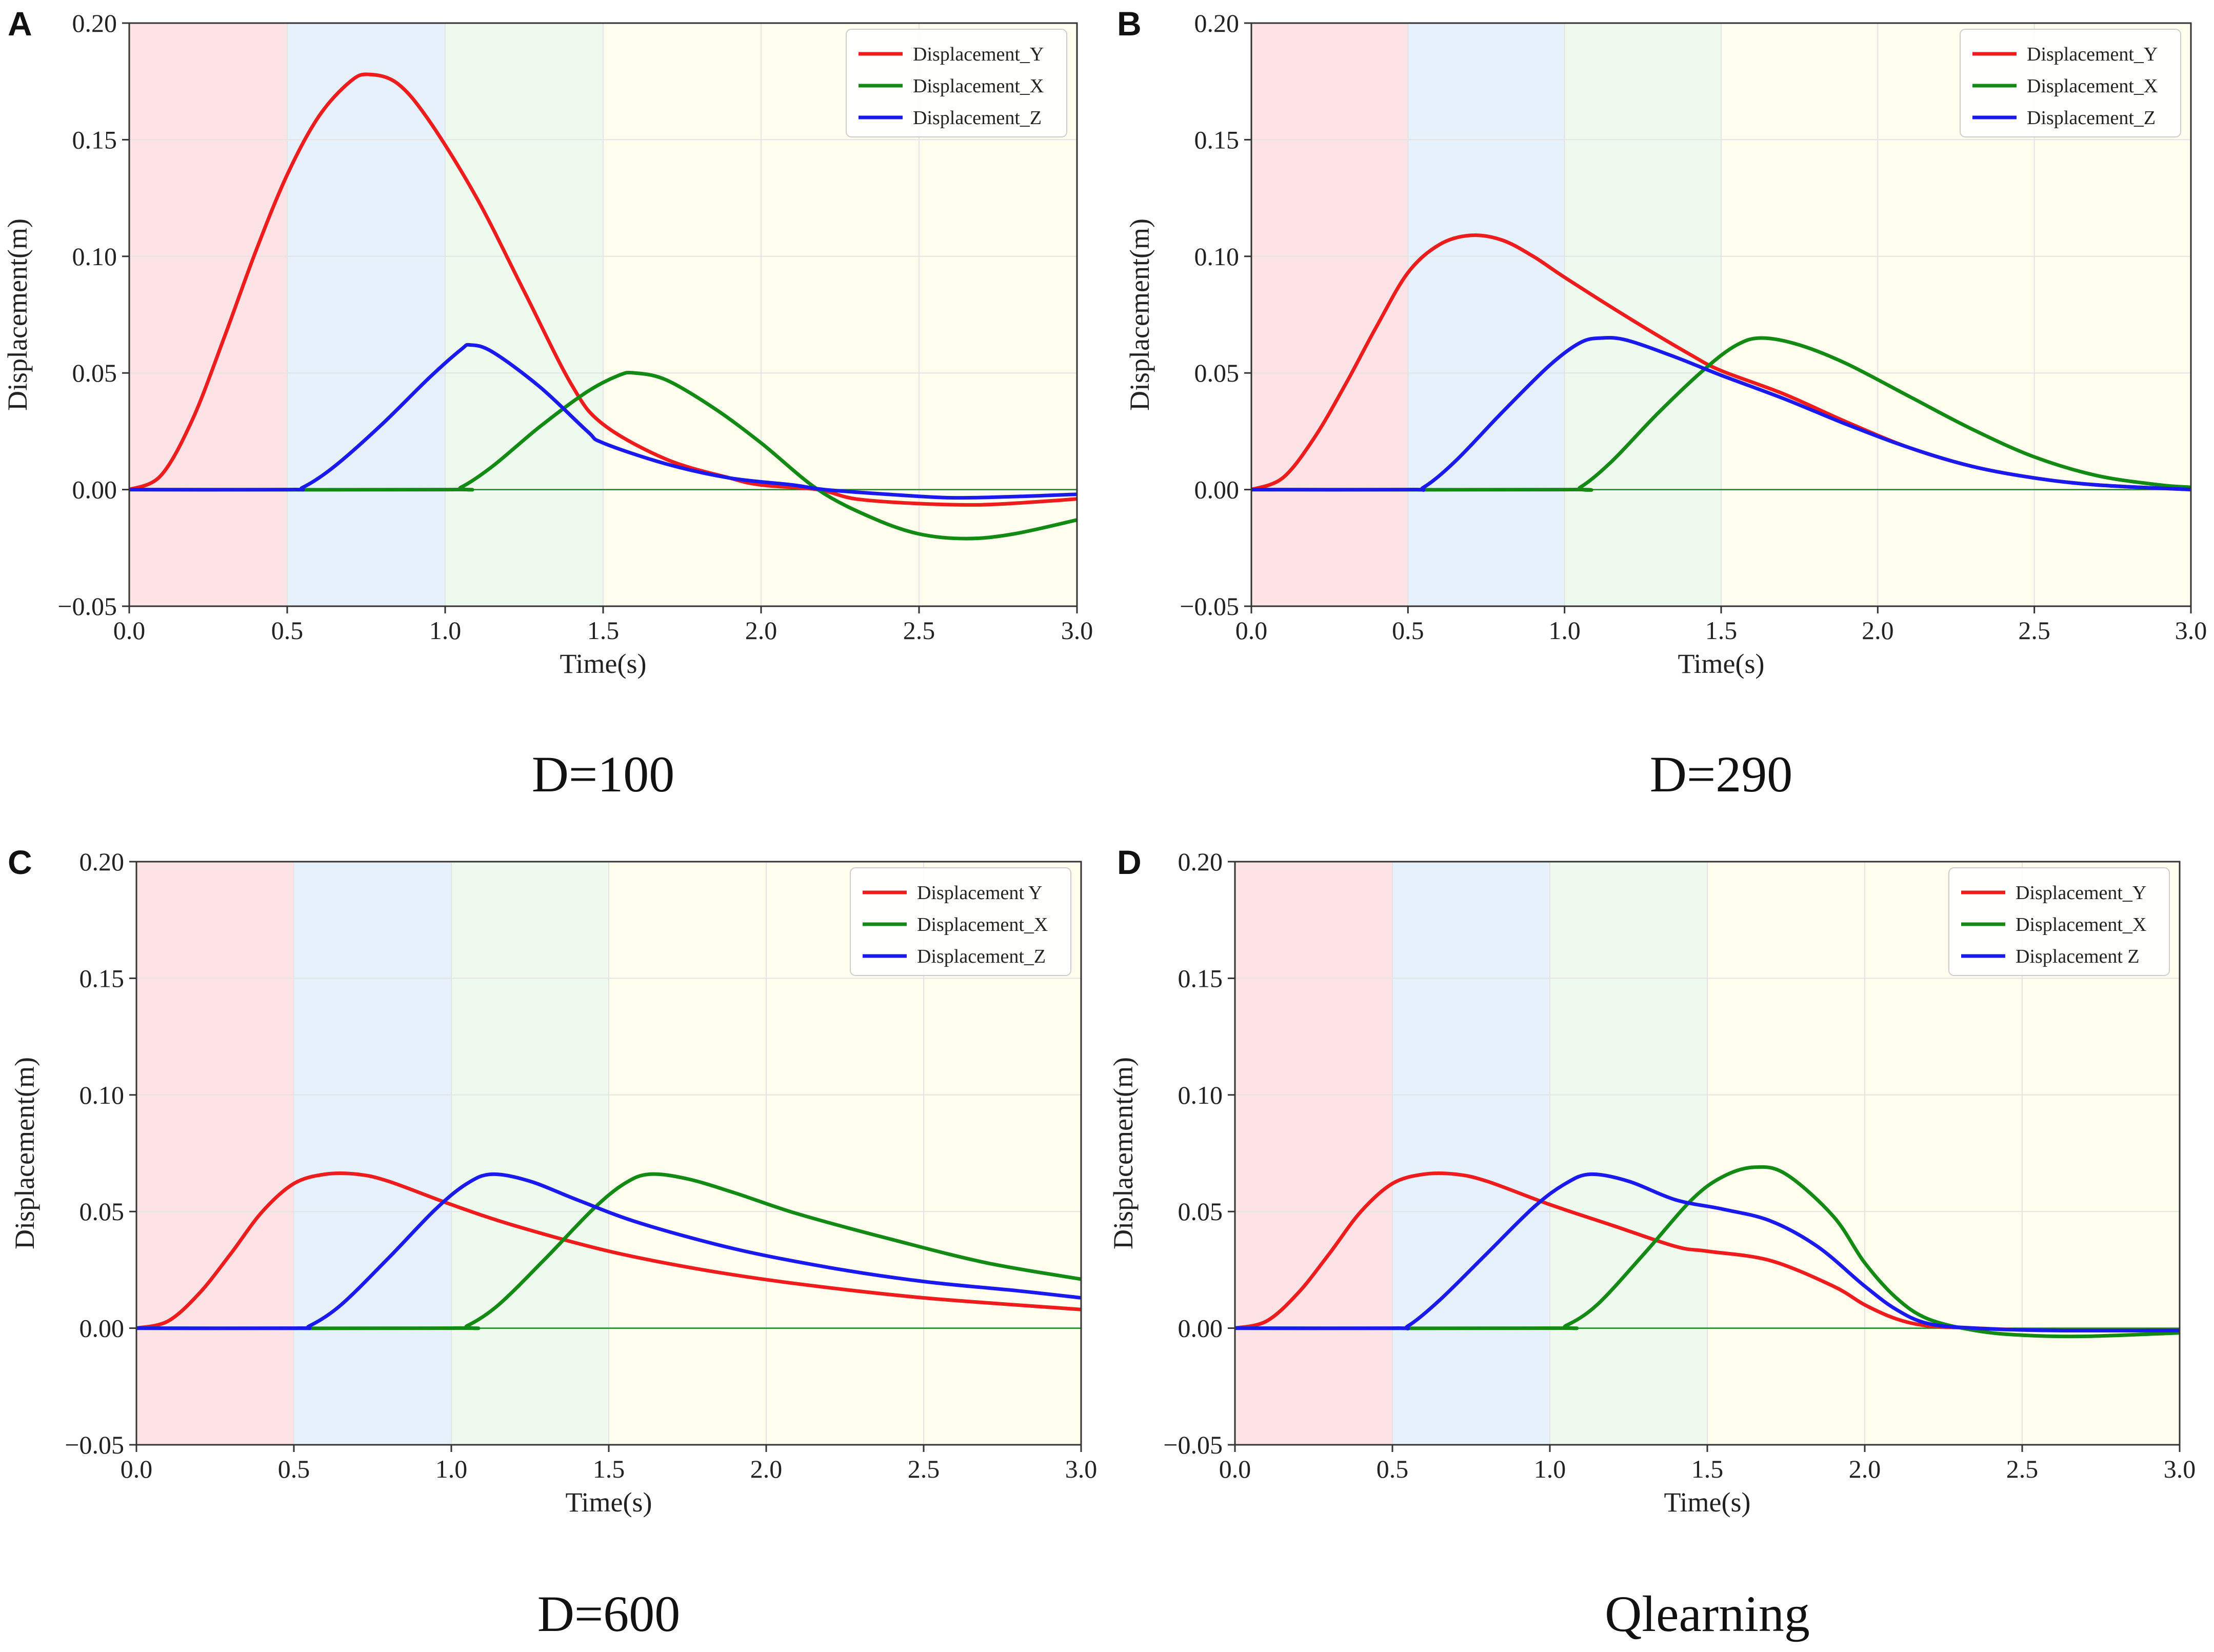 The image size is (2214, 1652). Describe the element at coordinates (20, 862) in the screenshot. I see `panel-letter: C` at that location.